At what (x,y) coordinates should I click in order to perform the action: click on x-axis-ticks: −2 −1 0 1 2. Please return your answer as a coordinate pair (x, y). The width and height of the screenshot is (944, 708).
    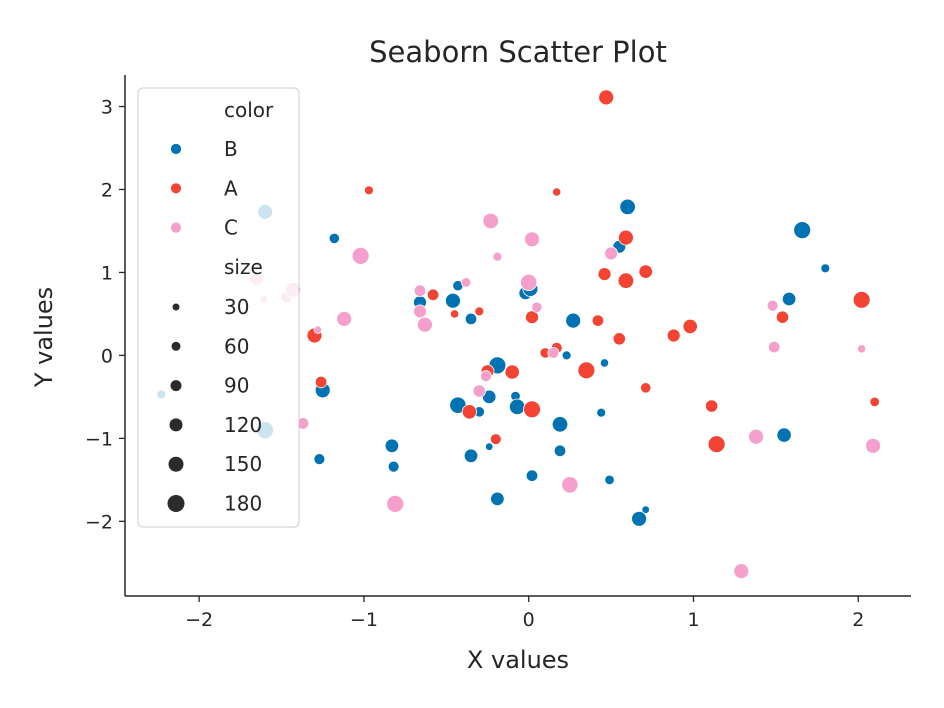
    Looking at the image, I should click on (524, 613).